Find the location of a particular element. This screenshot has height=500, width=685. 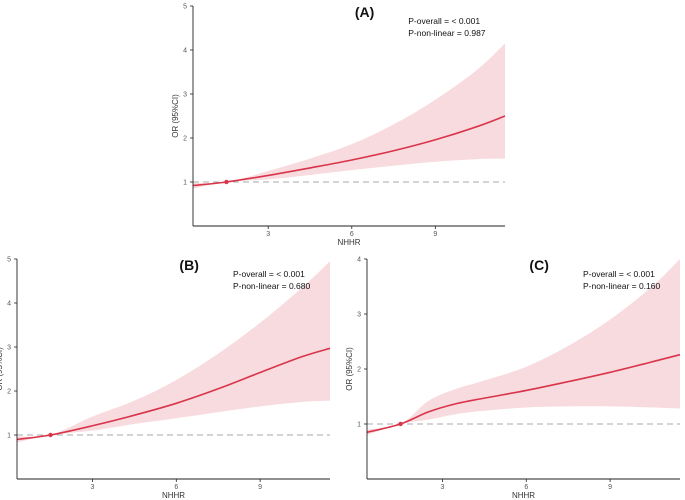

panel-label-b: (B) is located at coordinates (188, 265).